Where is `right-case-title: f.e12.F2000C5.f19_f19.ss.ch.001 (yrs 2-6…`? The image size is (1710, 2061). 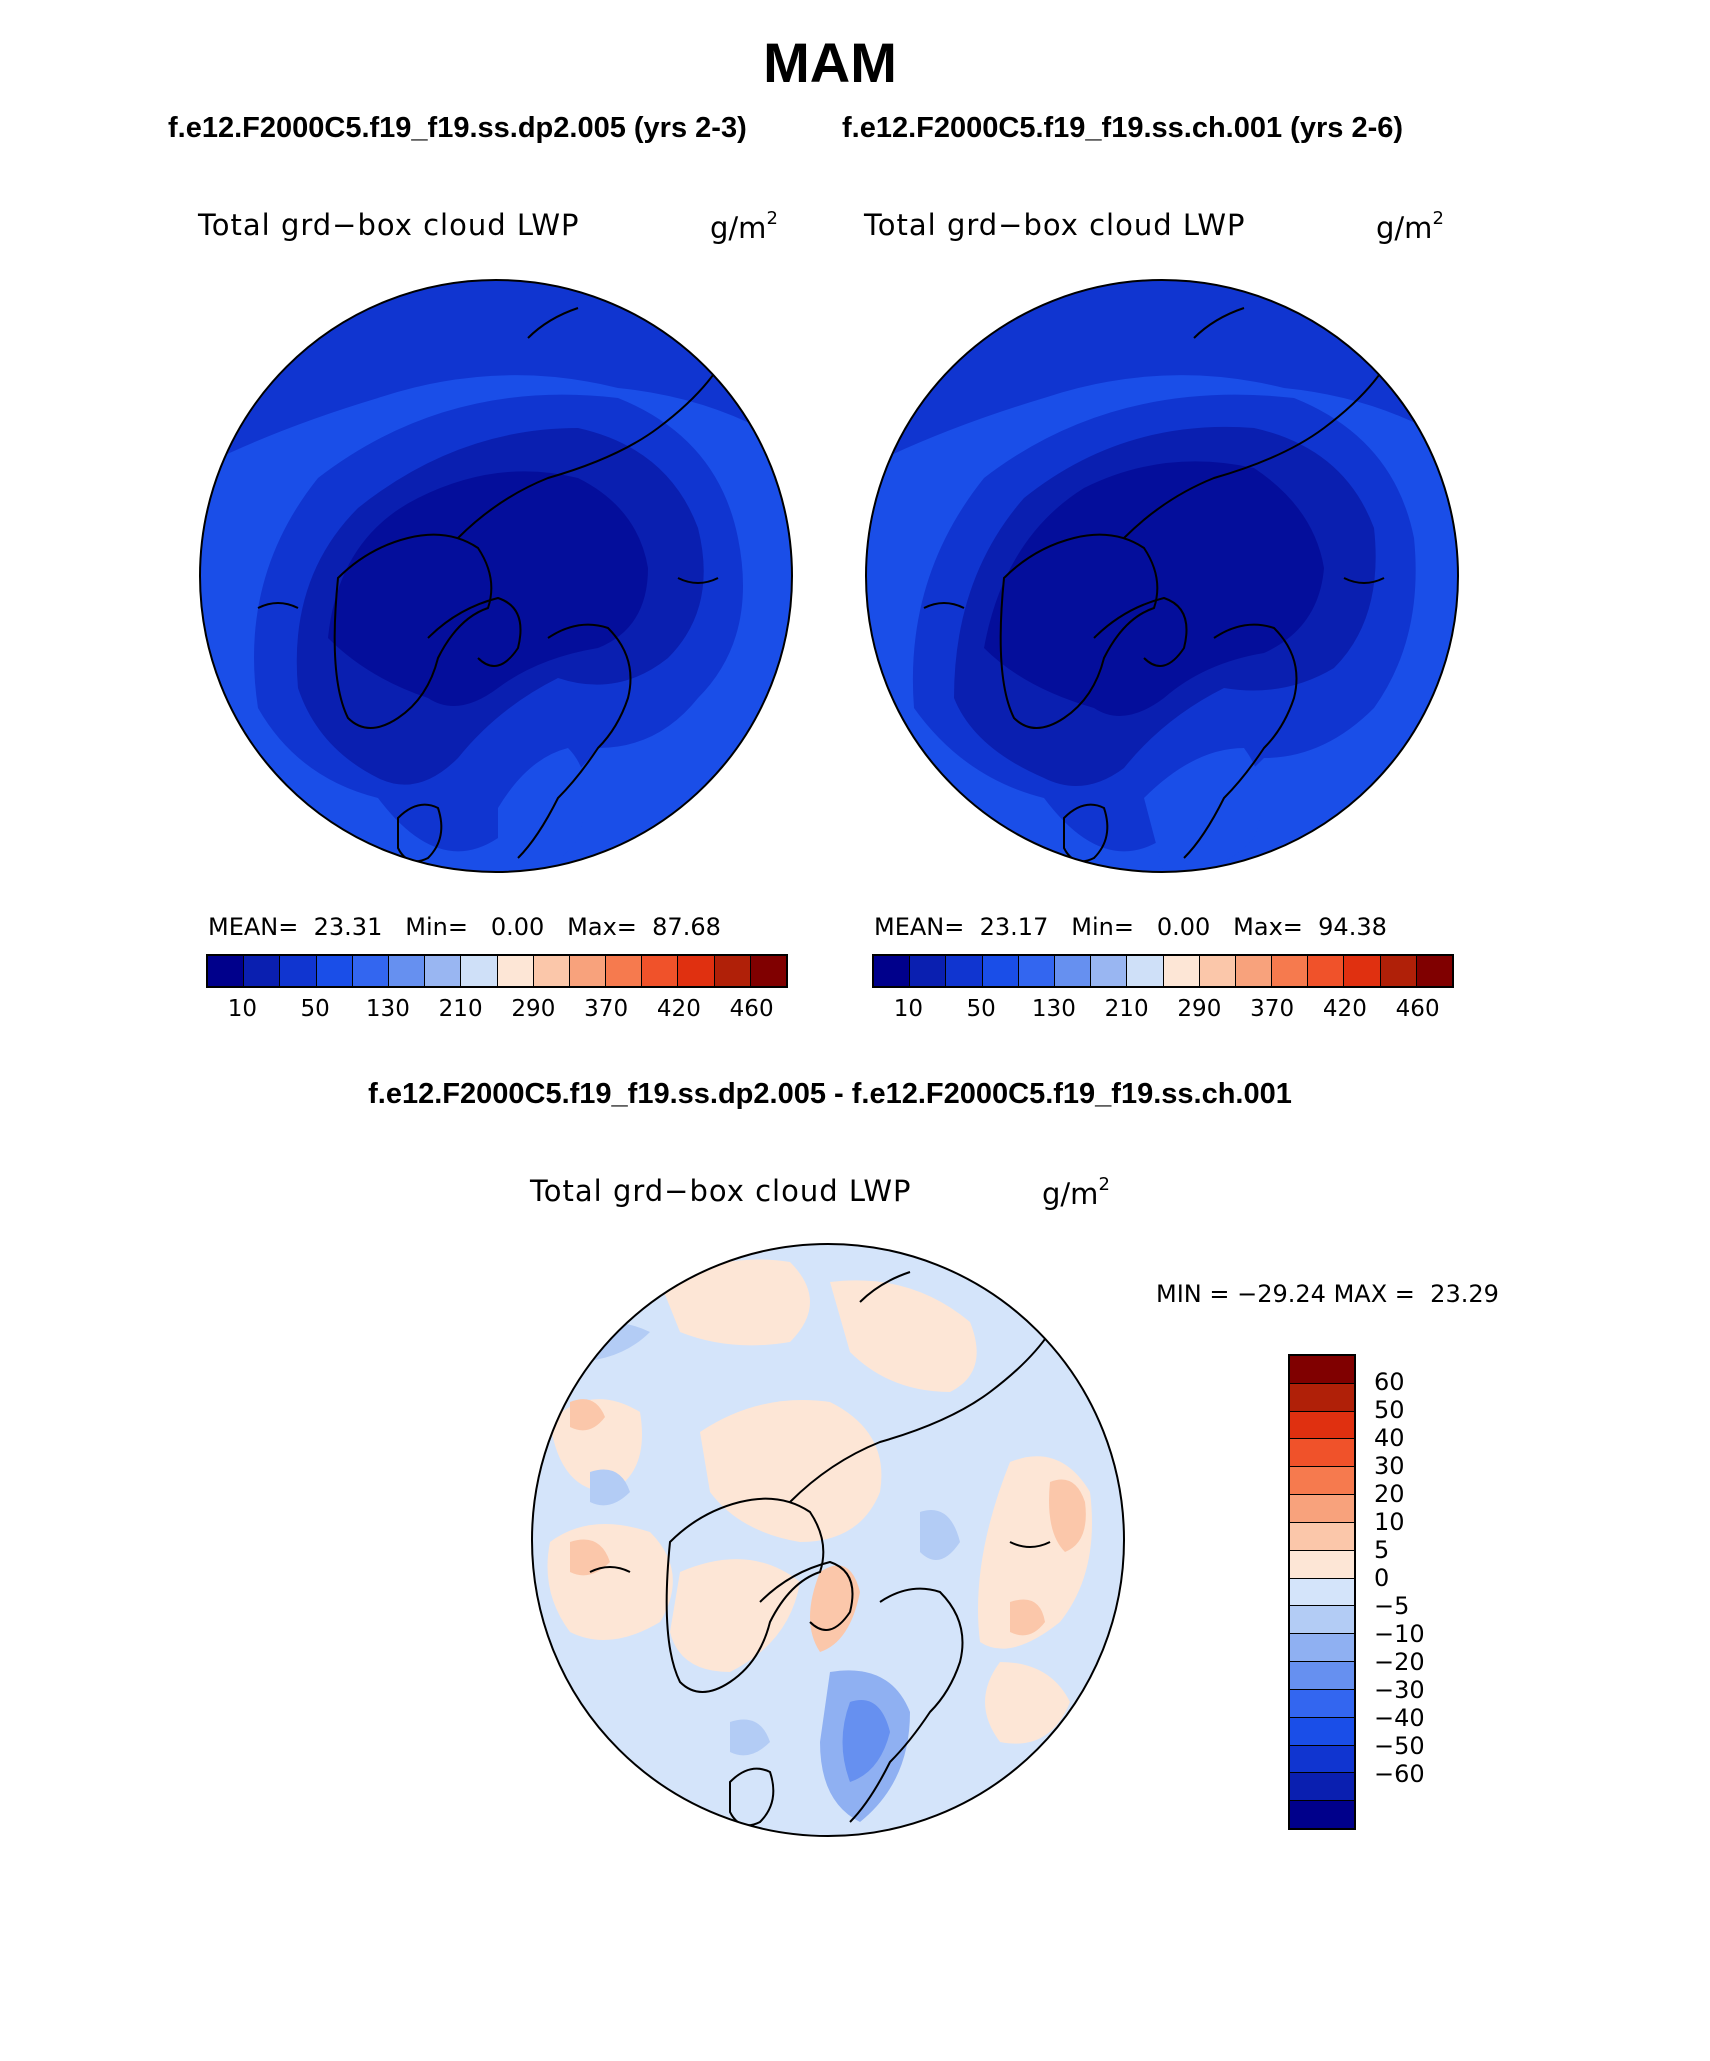
right-case-title: f.e12.F2000C5.f19_f19.ss.ch.001 (yrs 2-6… is located at coordinates (1123, 128).